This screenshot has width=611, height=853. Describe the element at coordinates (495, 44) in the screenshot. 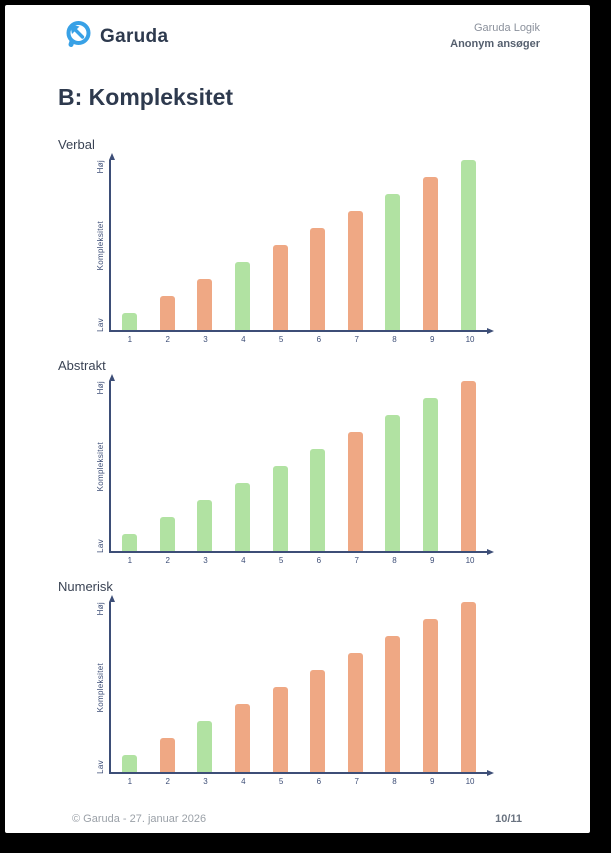

I see `candidate-name: Anonym ansøger` at that location.